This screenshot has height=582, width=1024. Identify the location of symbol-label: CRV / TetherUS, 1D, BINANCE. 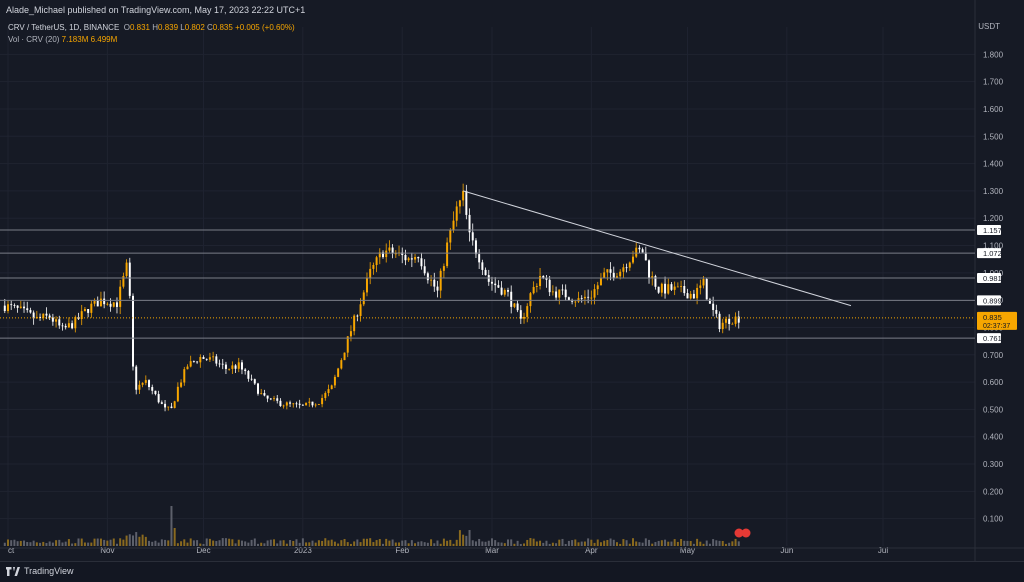
(64, 27).